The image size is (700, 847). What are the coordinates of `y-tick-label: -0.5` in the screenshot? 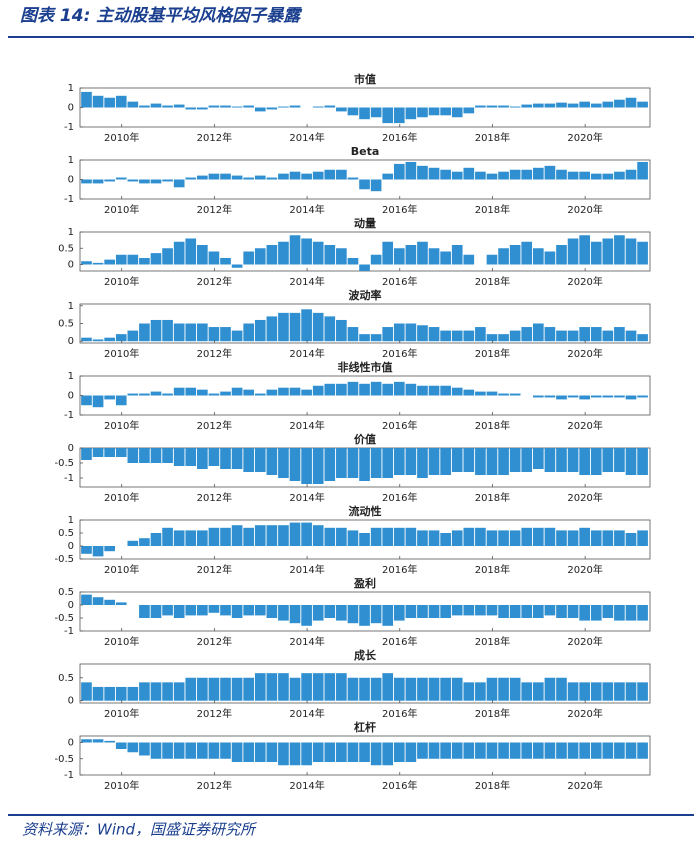 It's located at (64, 559).